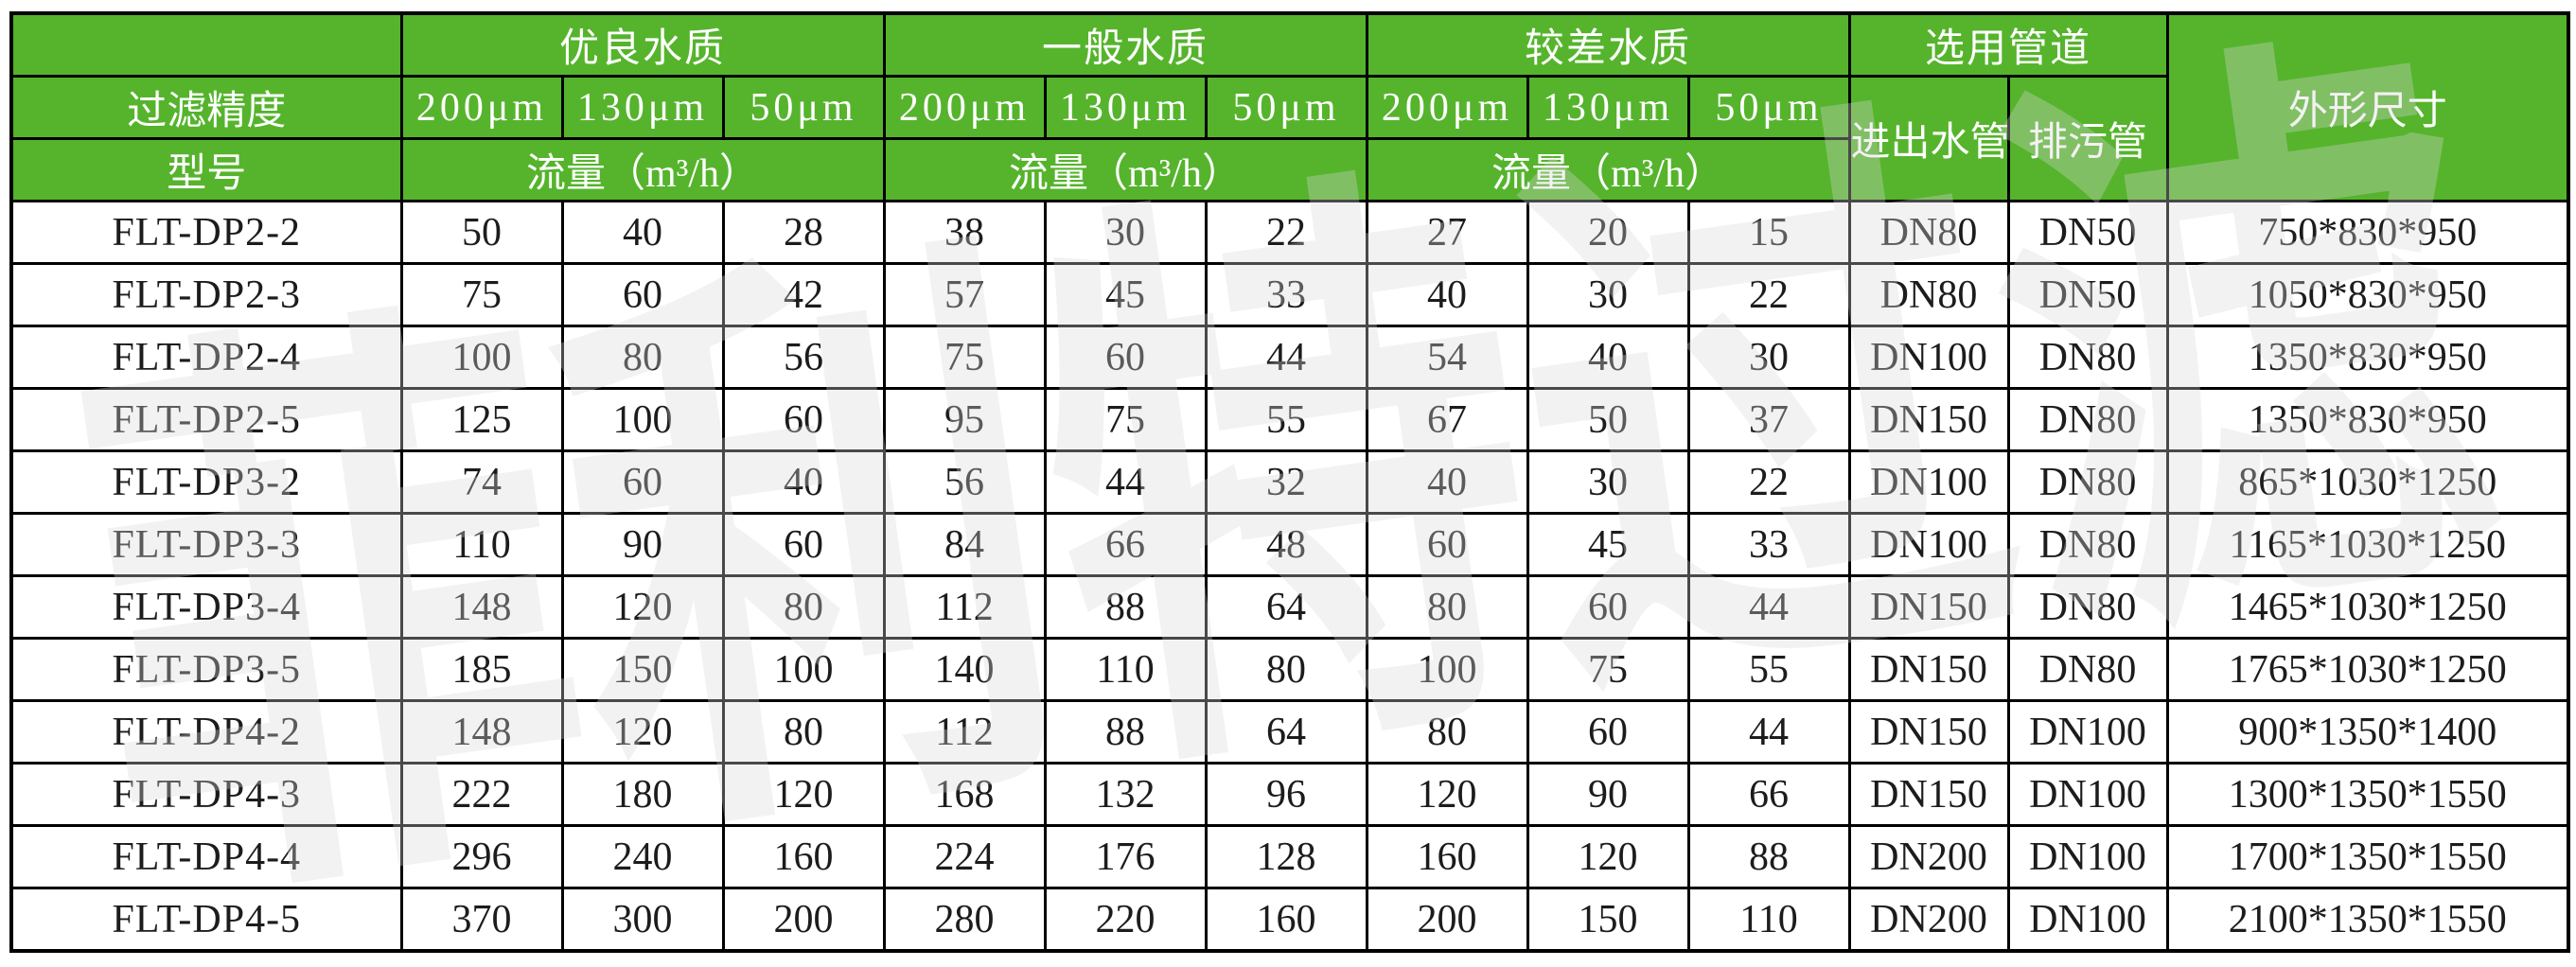  Describe the element at coordinates (964, 544) in the screenshot. I see `flow-value-cell: 84` at that location.